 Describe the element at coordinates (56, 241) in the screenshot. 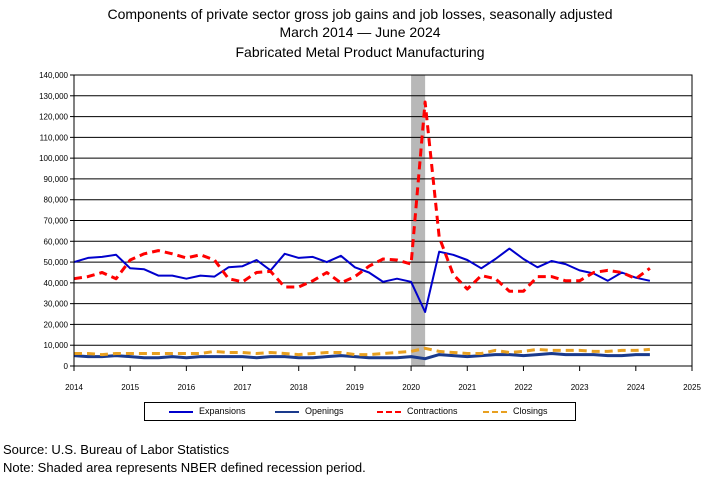

I see `y-tick-label: 60,000` at that location.